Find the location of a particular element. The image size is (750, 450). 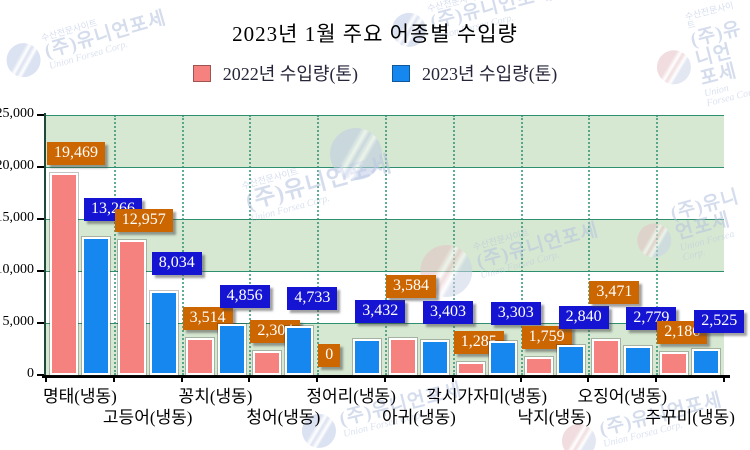

y-axis-tick-label: 25,000 is located at coordinates (17, 113).